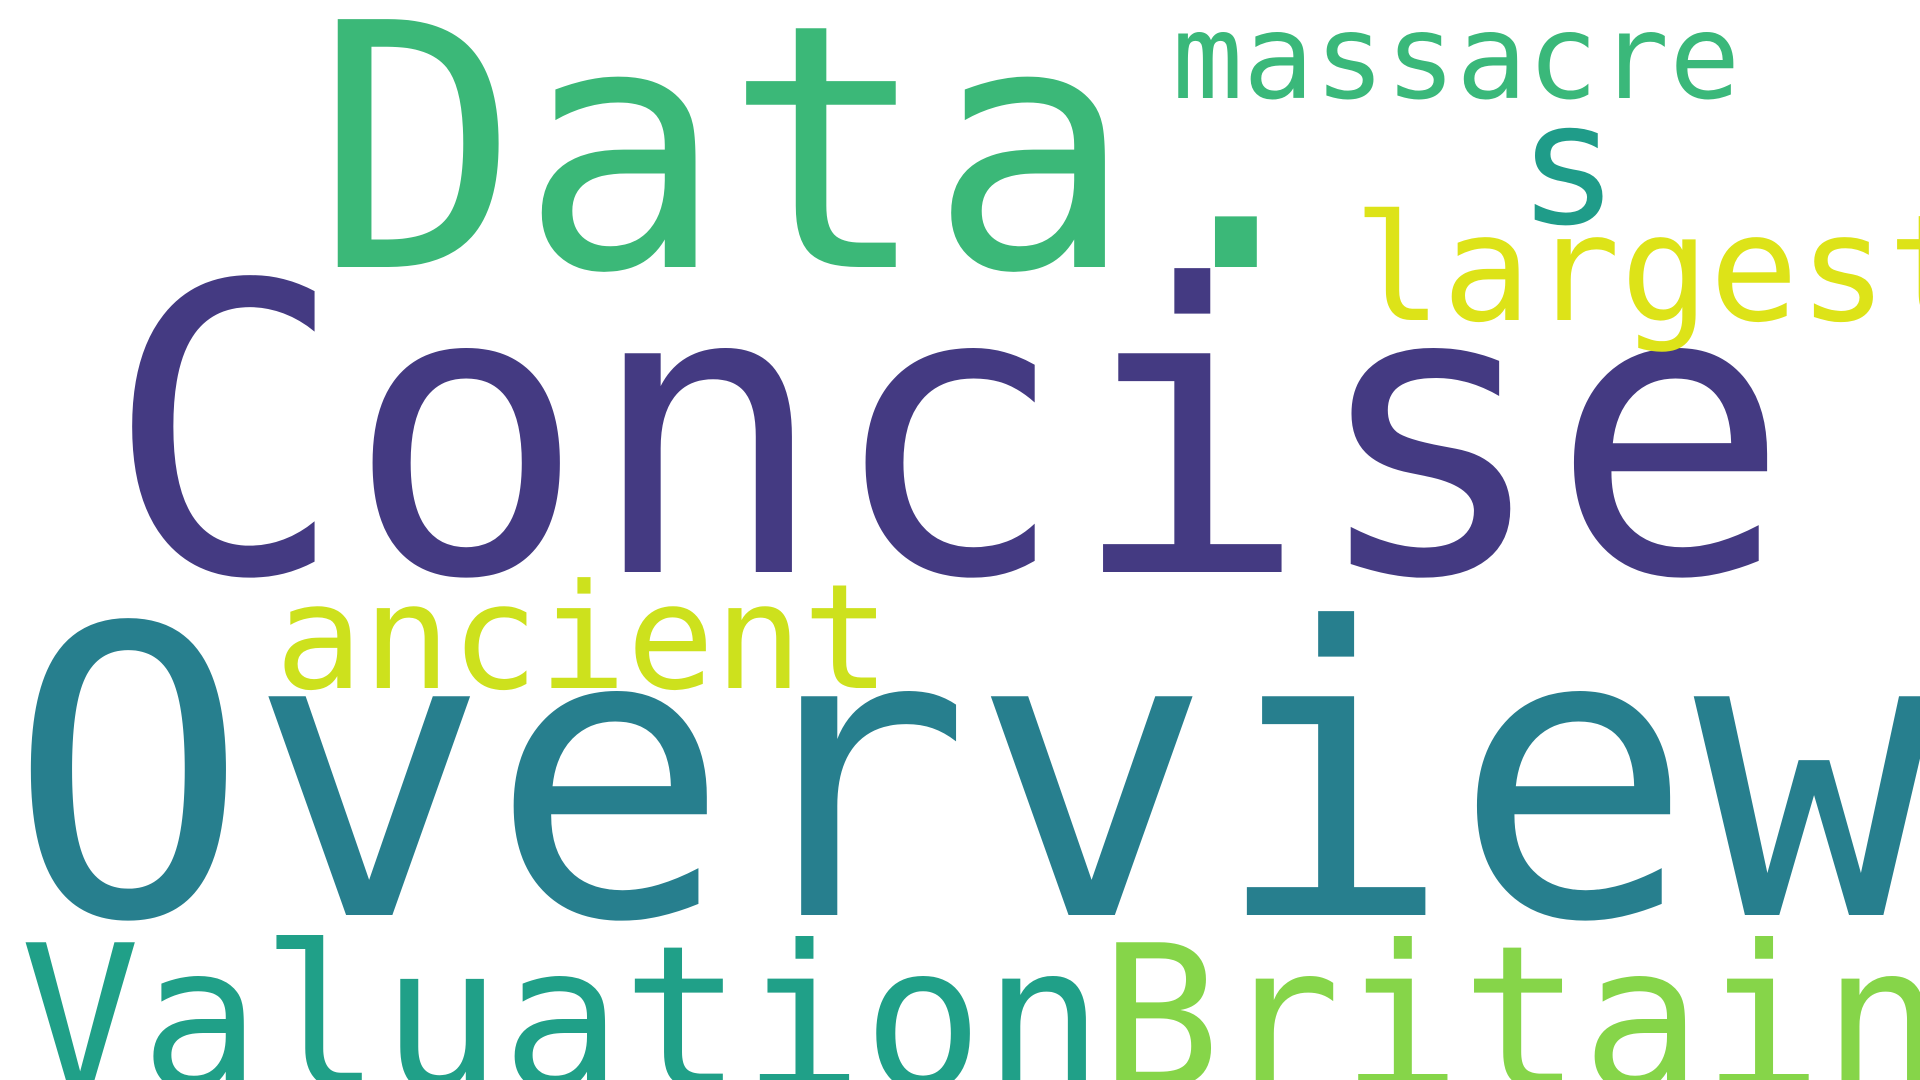 This screenshot has height=1080, width=1920. Describe the element at coordinates (1568, 165) in the screenshot. I see `word-s: s` at that location.